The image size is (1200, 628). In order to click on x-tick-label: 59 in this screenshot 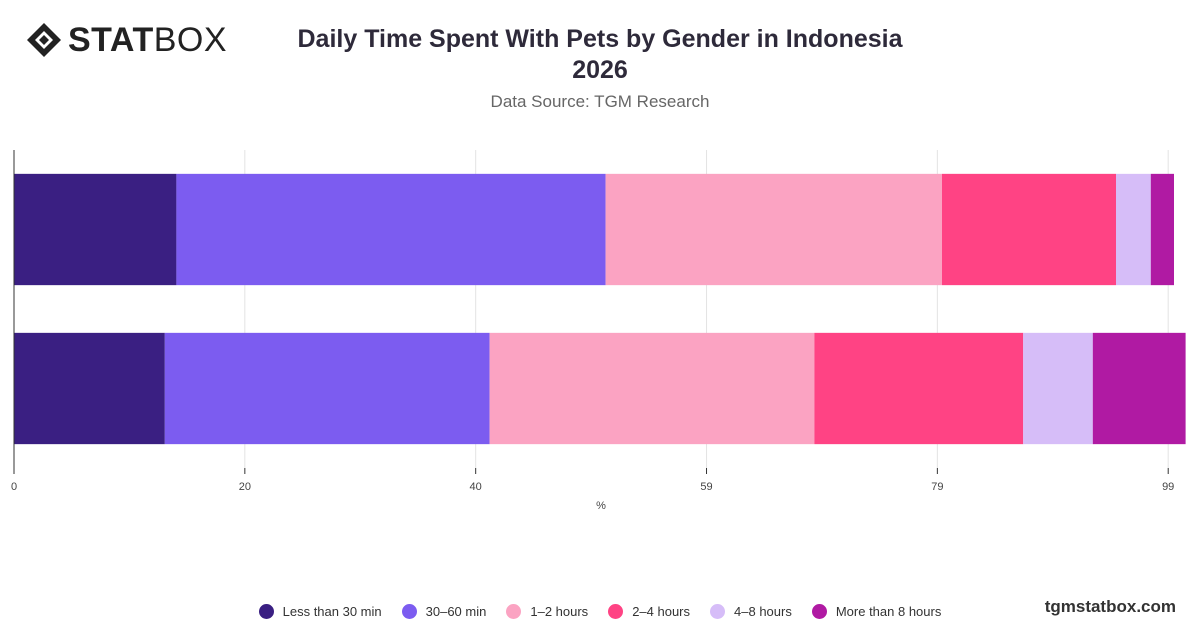, I will do `click(706, 487)`.